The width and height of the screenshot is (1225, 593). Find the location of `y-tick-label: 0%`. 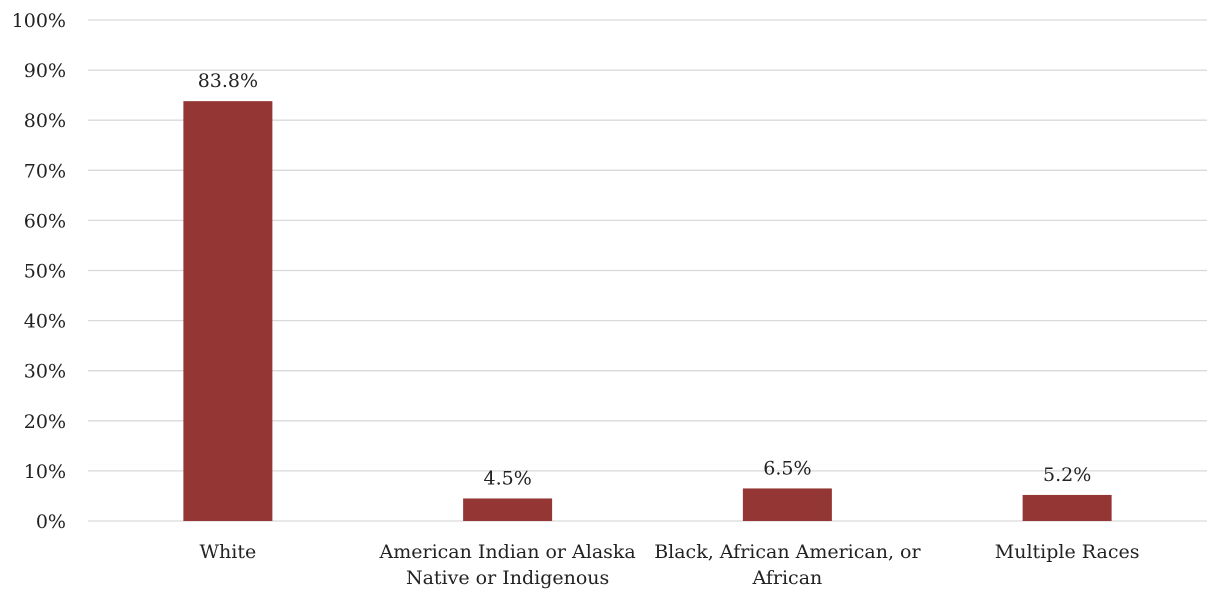

y-tick-label: 0% is located at coordinates (51, 522).